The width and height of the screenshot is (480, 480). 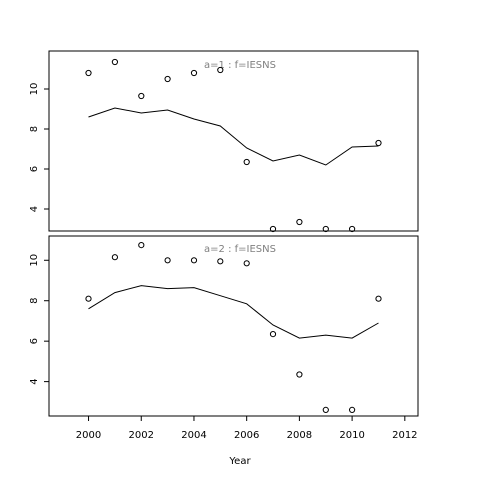 I want to click on x-tick-label: 2000, so click(x=88, y=435).